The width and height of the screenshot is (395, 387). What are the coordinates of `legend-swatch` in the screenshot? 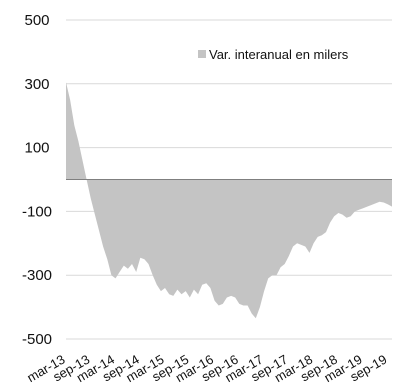 It's located at (202, 54).